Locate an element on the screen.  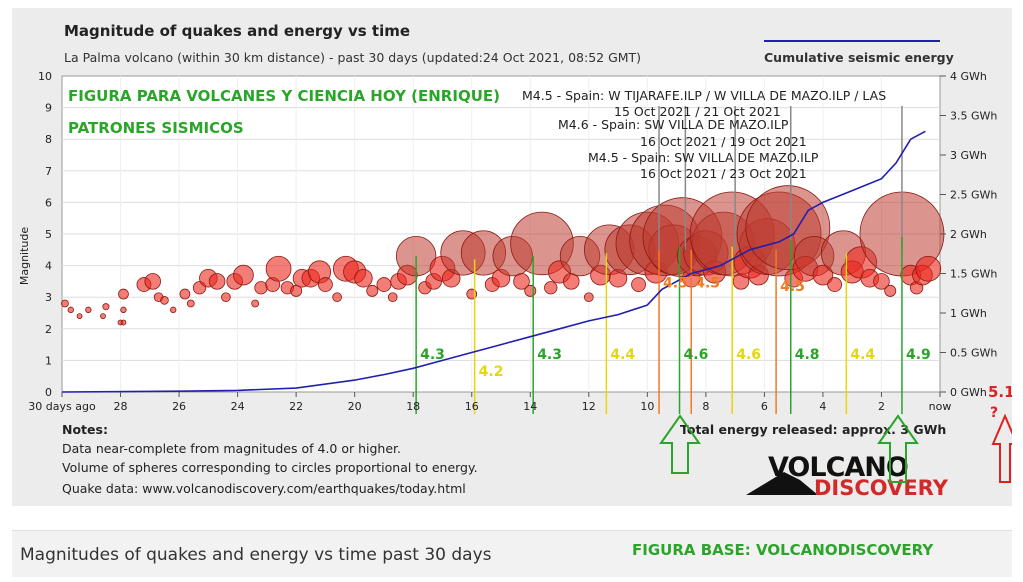
y-axis-ticks: 0 1 2 3 4 5 6 7 8 9 10 is located at coordinates (45, 234).